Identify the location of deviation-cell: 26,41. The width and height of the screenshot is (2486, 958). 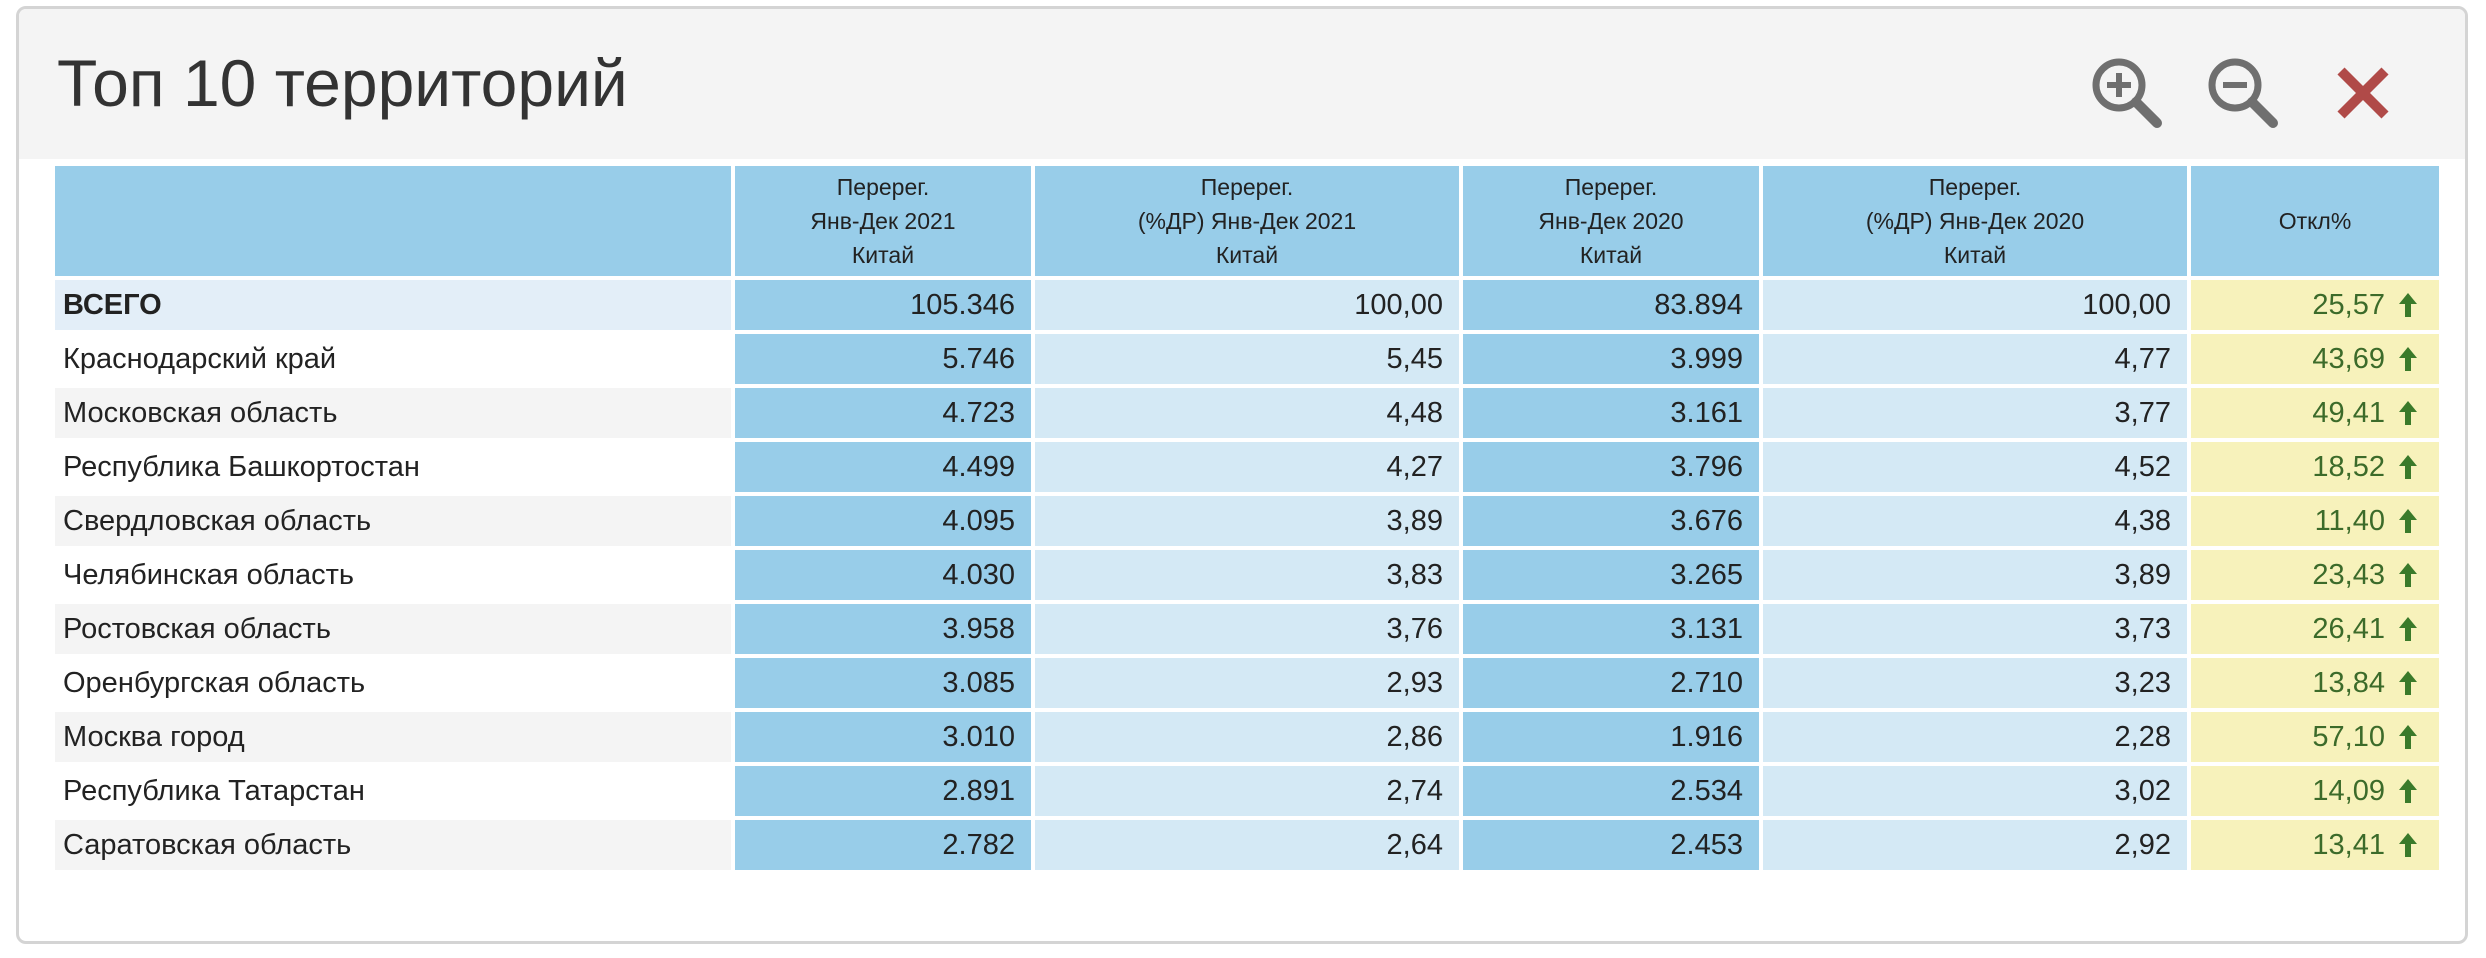
(2315, 629).